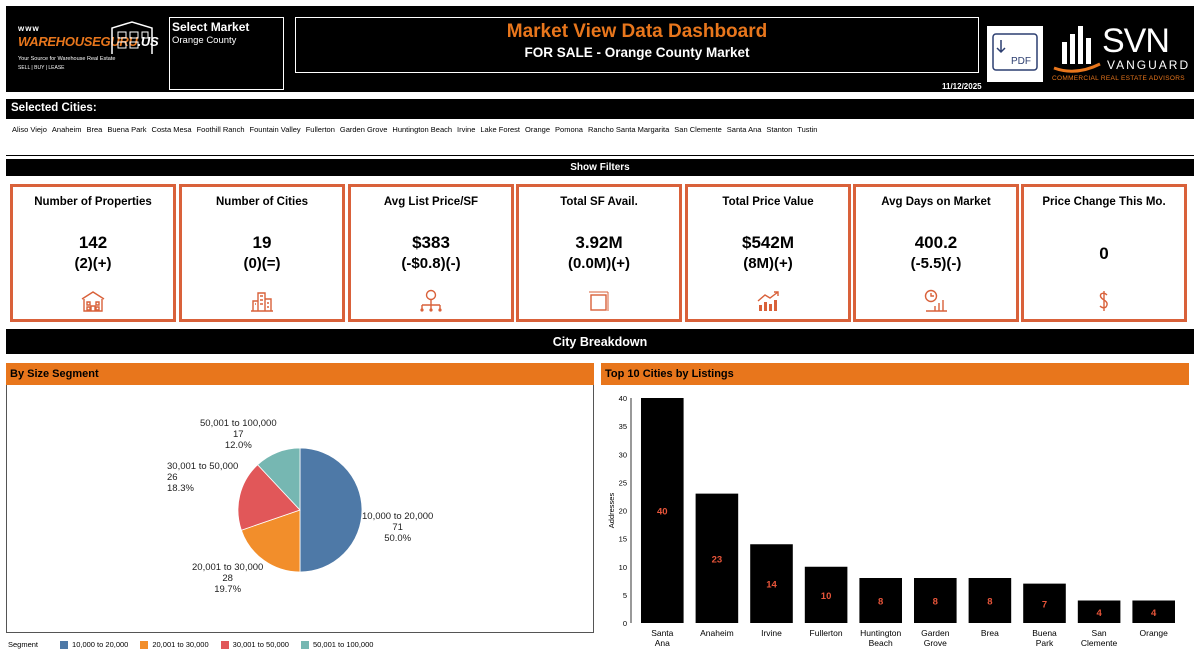 The height and width of the screenshot is (654, 1200). I want to click on selected-city-item: Irvine, so click(466, 129).